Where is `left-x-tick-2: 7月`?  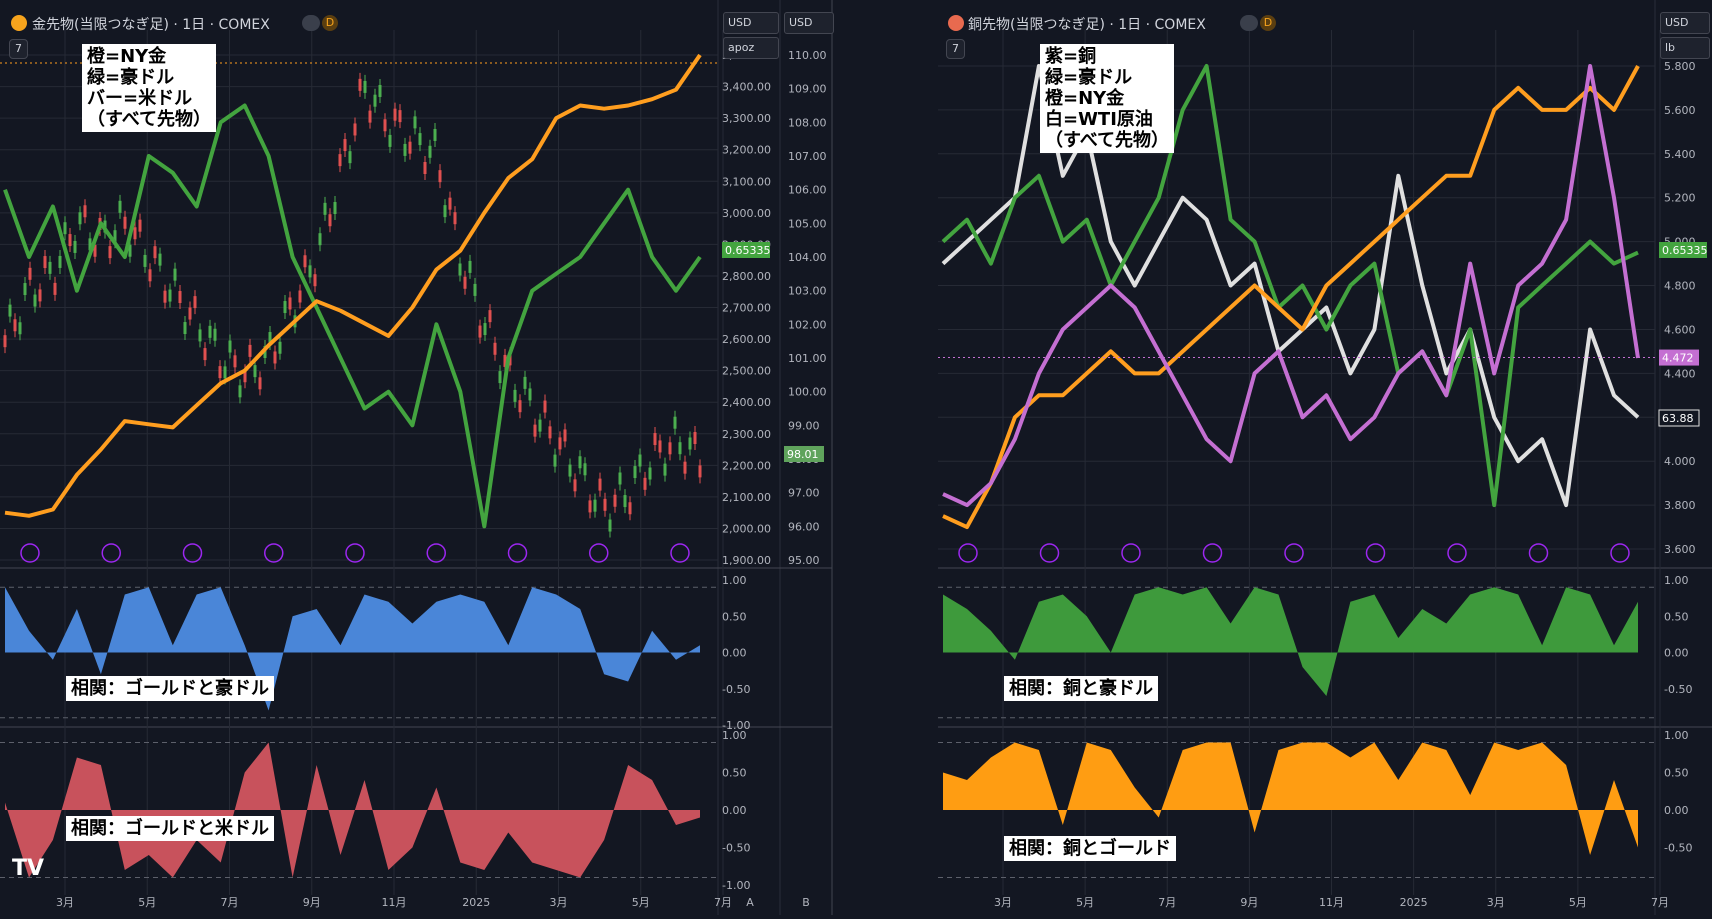 left-x-tick-2: 7月 is located at coordinates (230, 902).